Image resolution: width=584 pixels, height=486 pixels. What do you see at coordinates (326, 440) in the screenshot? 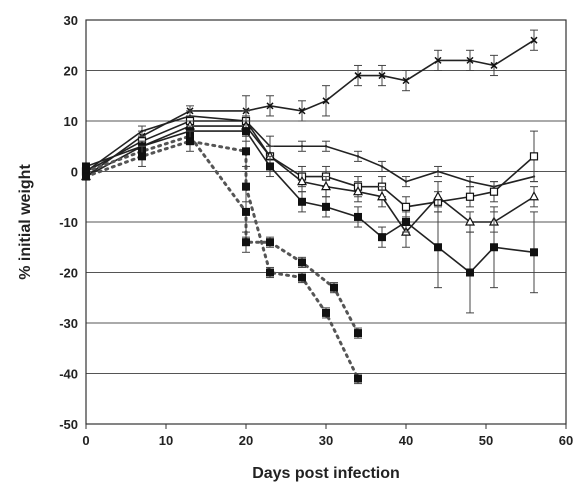
I see `x-tick-label: 30` at bounding box center [326, 440].